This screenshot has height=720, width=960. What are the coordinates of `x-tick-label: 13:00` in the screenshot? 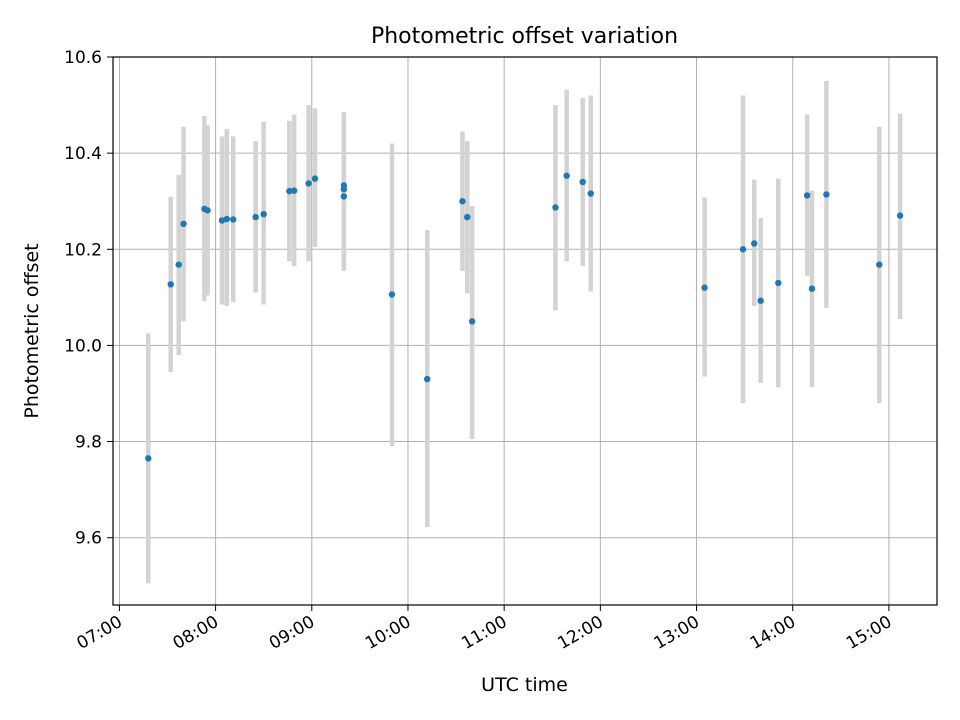 It's located at (677, 633).